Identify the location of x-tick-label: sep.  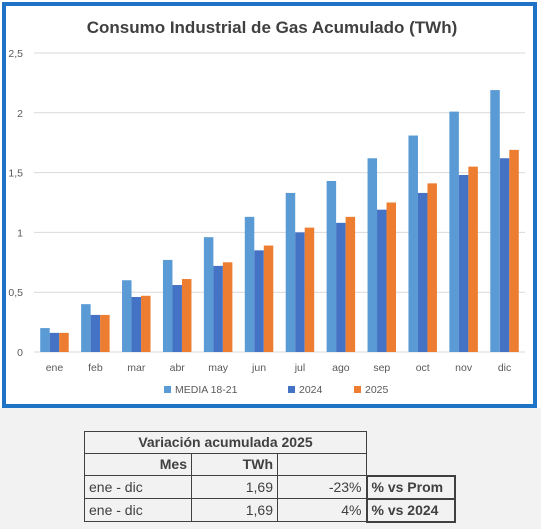
(381, 368).